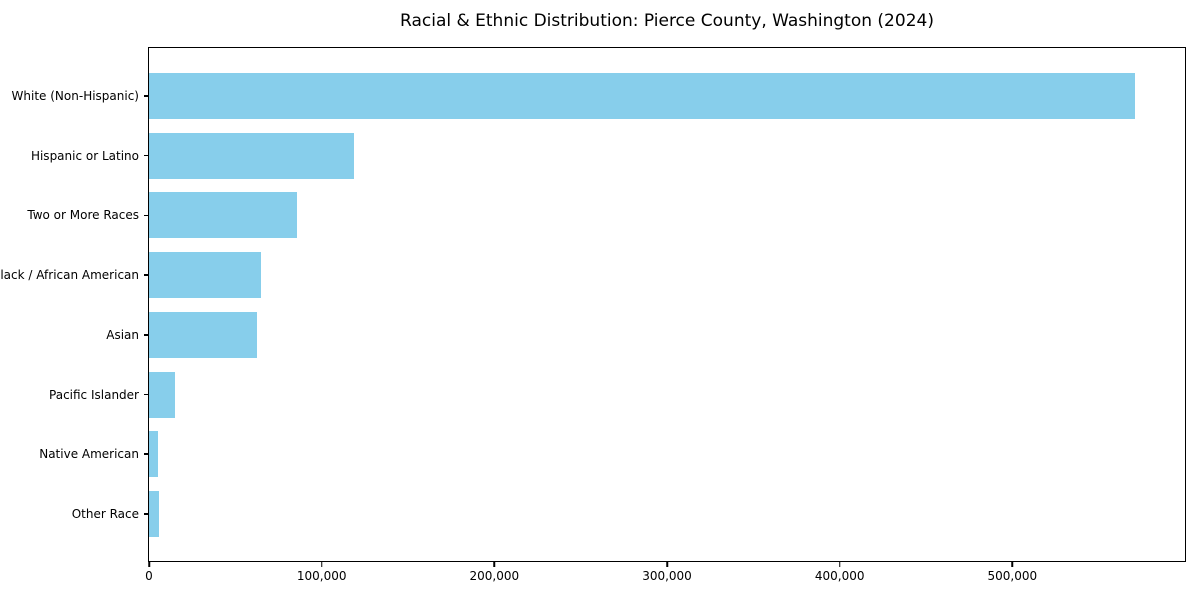 This screenshot has height=600, width=1200. Describe the element at coordinates (1012, 576) in the screenshot. I see `x-tick-label: 500,000` at that location.